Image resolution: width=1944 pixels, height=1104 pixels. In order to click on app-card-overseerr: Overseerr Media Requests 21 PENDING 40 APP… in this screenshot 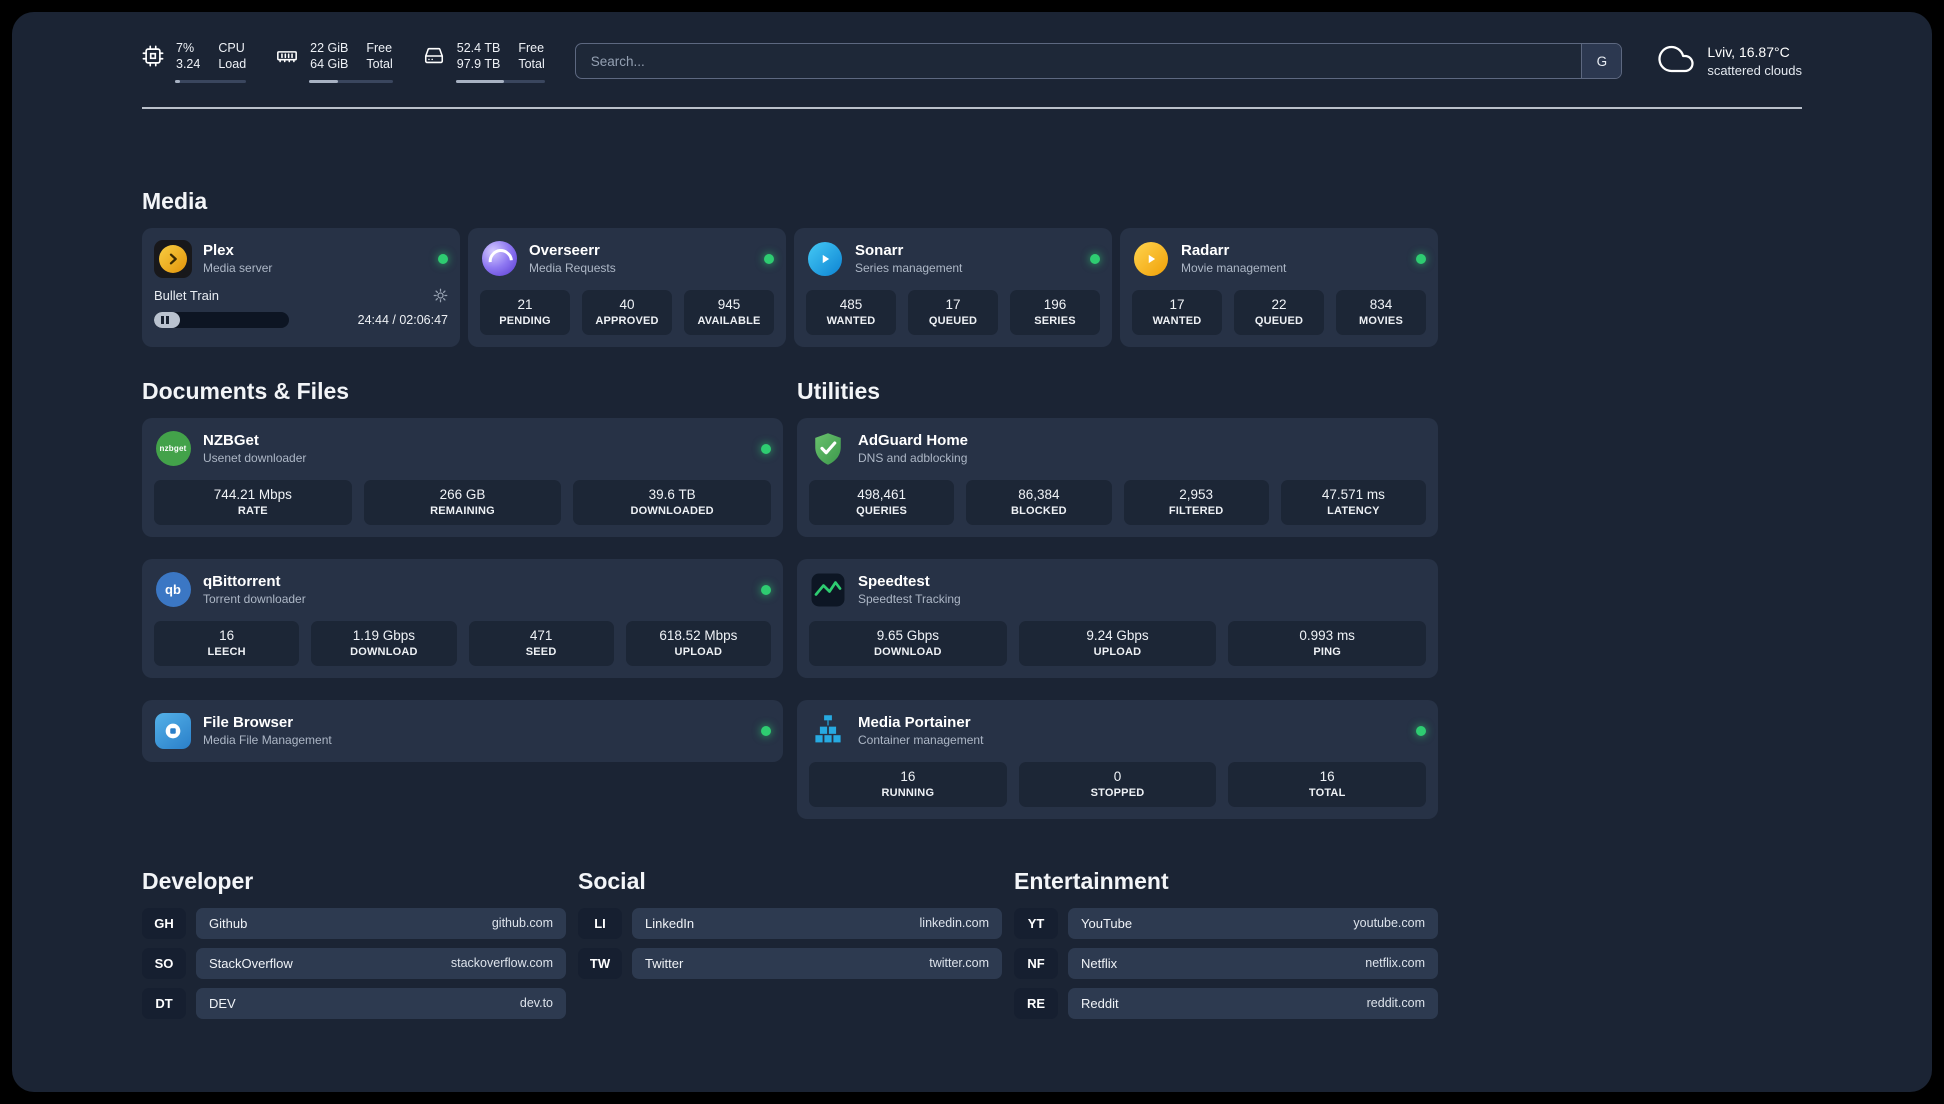, I will do `click(627, 287)`.